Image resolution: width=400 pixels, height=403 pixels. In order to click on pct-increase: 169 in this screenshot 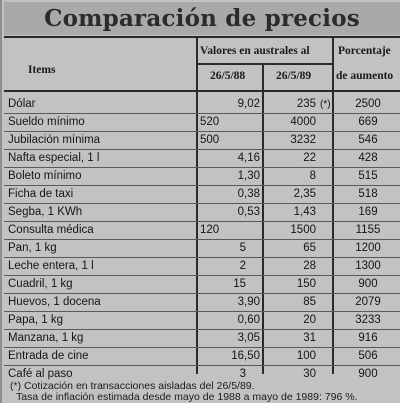, I will do `click(368, 212)`.